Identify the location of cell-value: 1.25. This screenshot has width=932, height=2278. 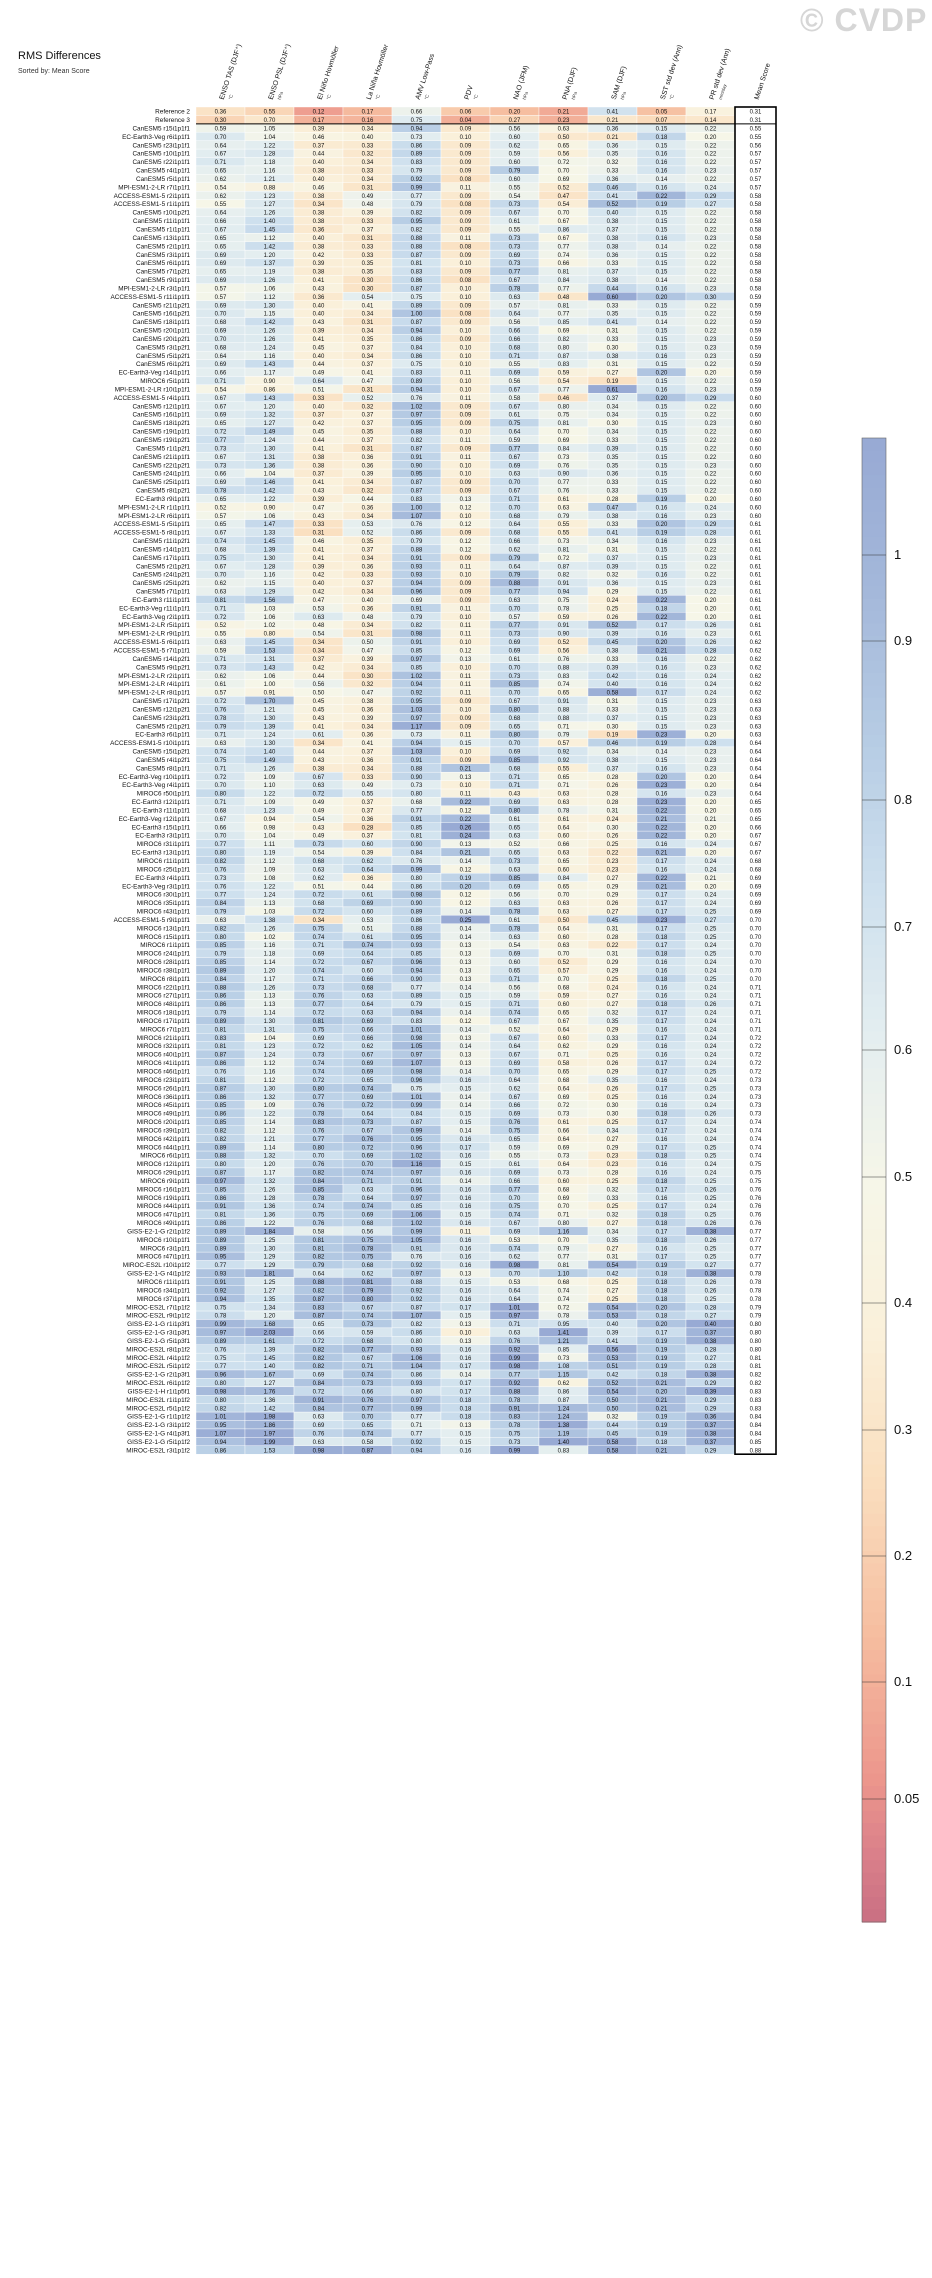
(270, 1241).